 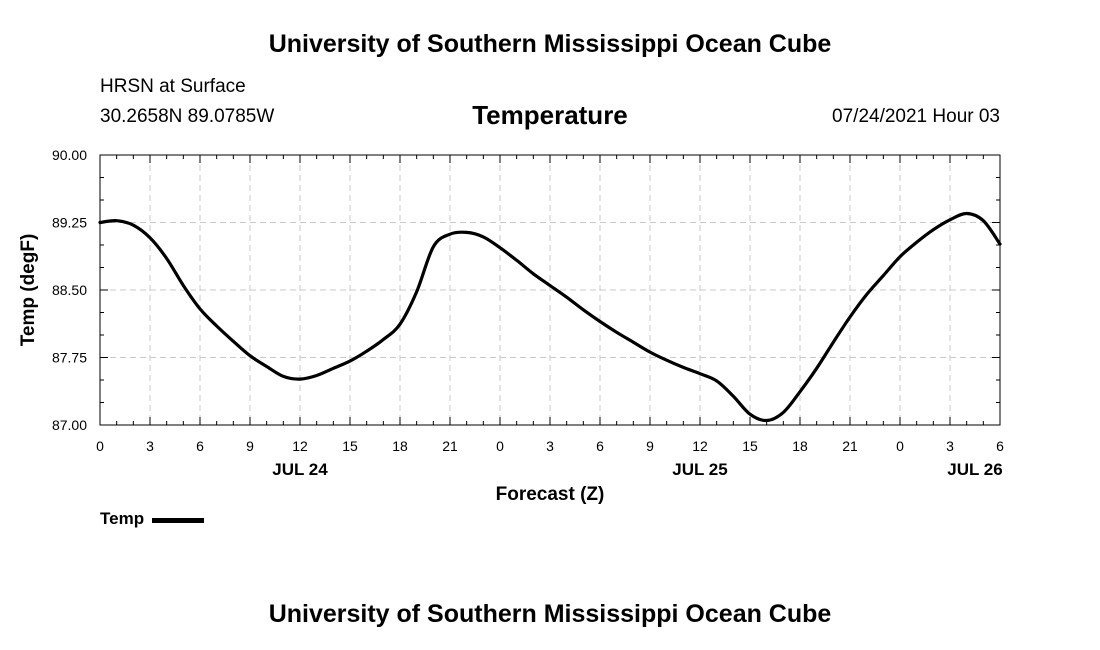 I want to click on y-tick-label: 87.00, so click(x=69, y=425).